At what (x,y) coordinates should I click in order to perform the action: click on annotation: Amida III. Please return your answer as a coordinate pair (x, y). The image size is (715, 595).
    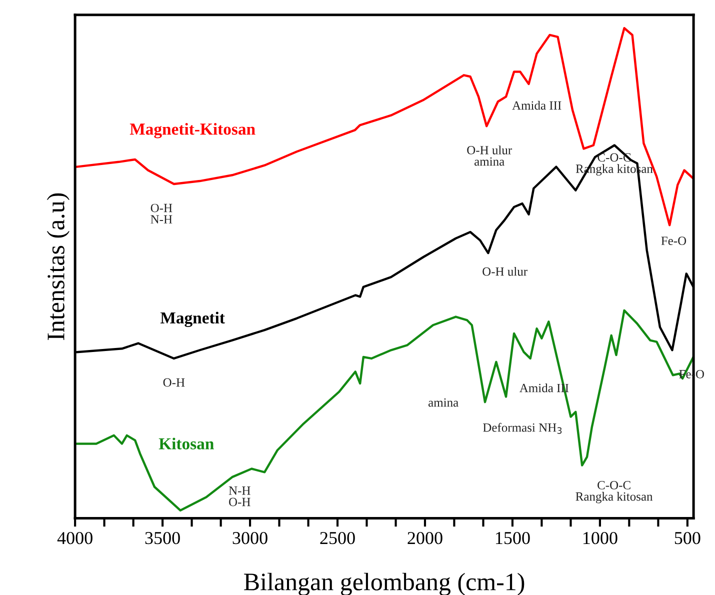
    Looking at the image, I should click on (537, 105).